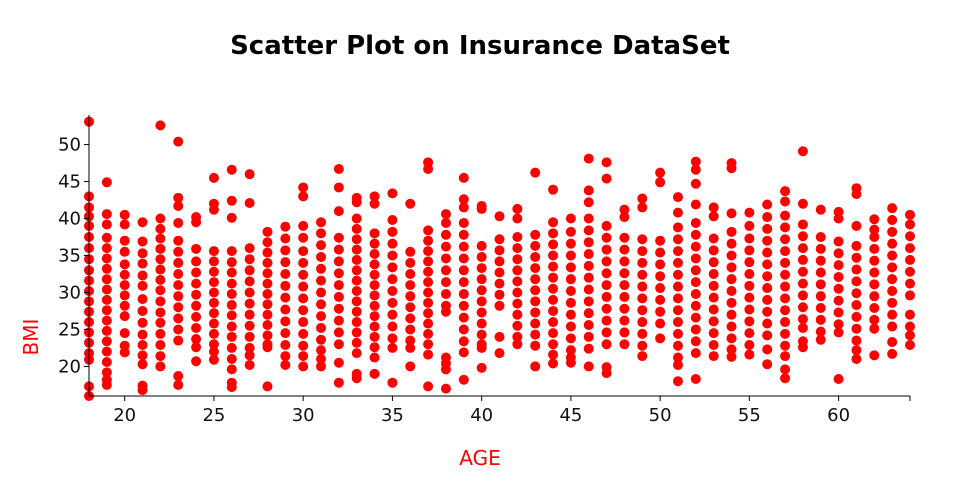  I want to click on y-tick-label: 20, so click(69, 366).